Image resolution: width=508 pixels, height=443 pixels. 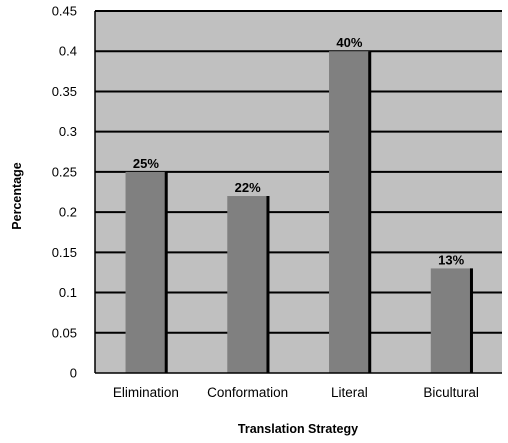 I want to click on y-tick-label: 0.35, so click(x=64, y=91).